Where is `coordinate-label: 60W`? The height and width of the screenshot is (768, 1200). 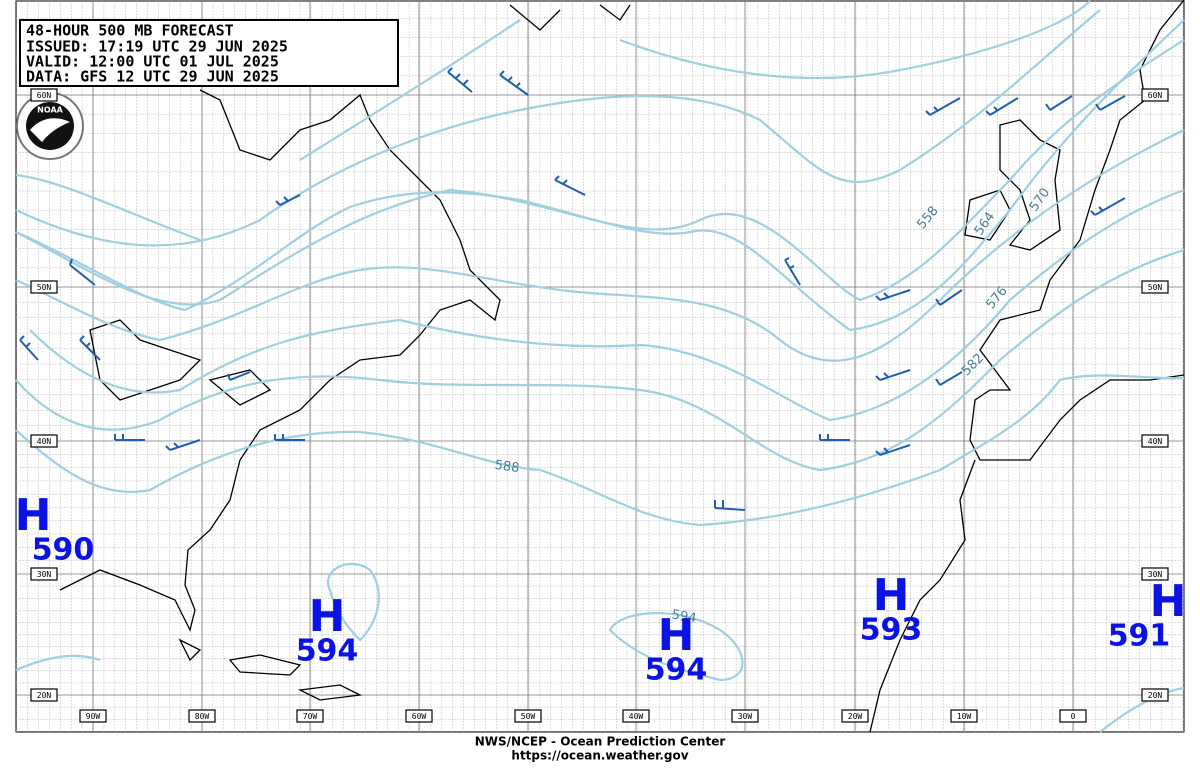 coordinate-label: 60W is located at coordinates (419, 716).